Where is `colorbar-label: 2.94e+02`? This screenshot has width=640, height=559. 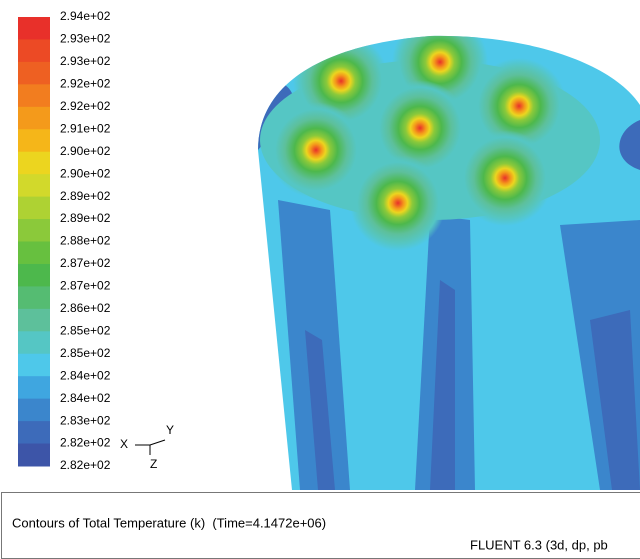
colorbar-label: 2.94e+02 is located at coordinates (85, 16).